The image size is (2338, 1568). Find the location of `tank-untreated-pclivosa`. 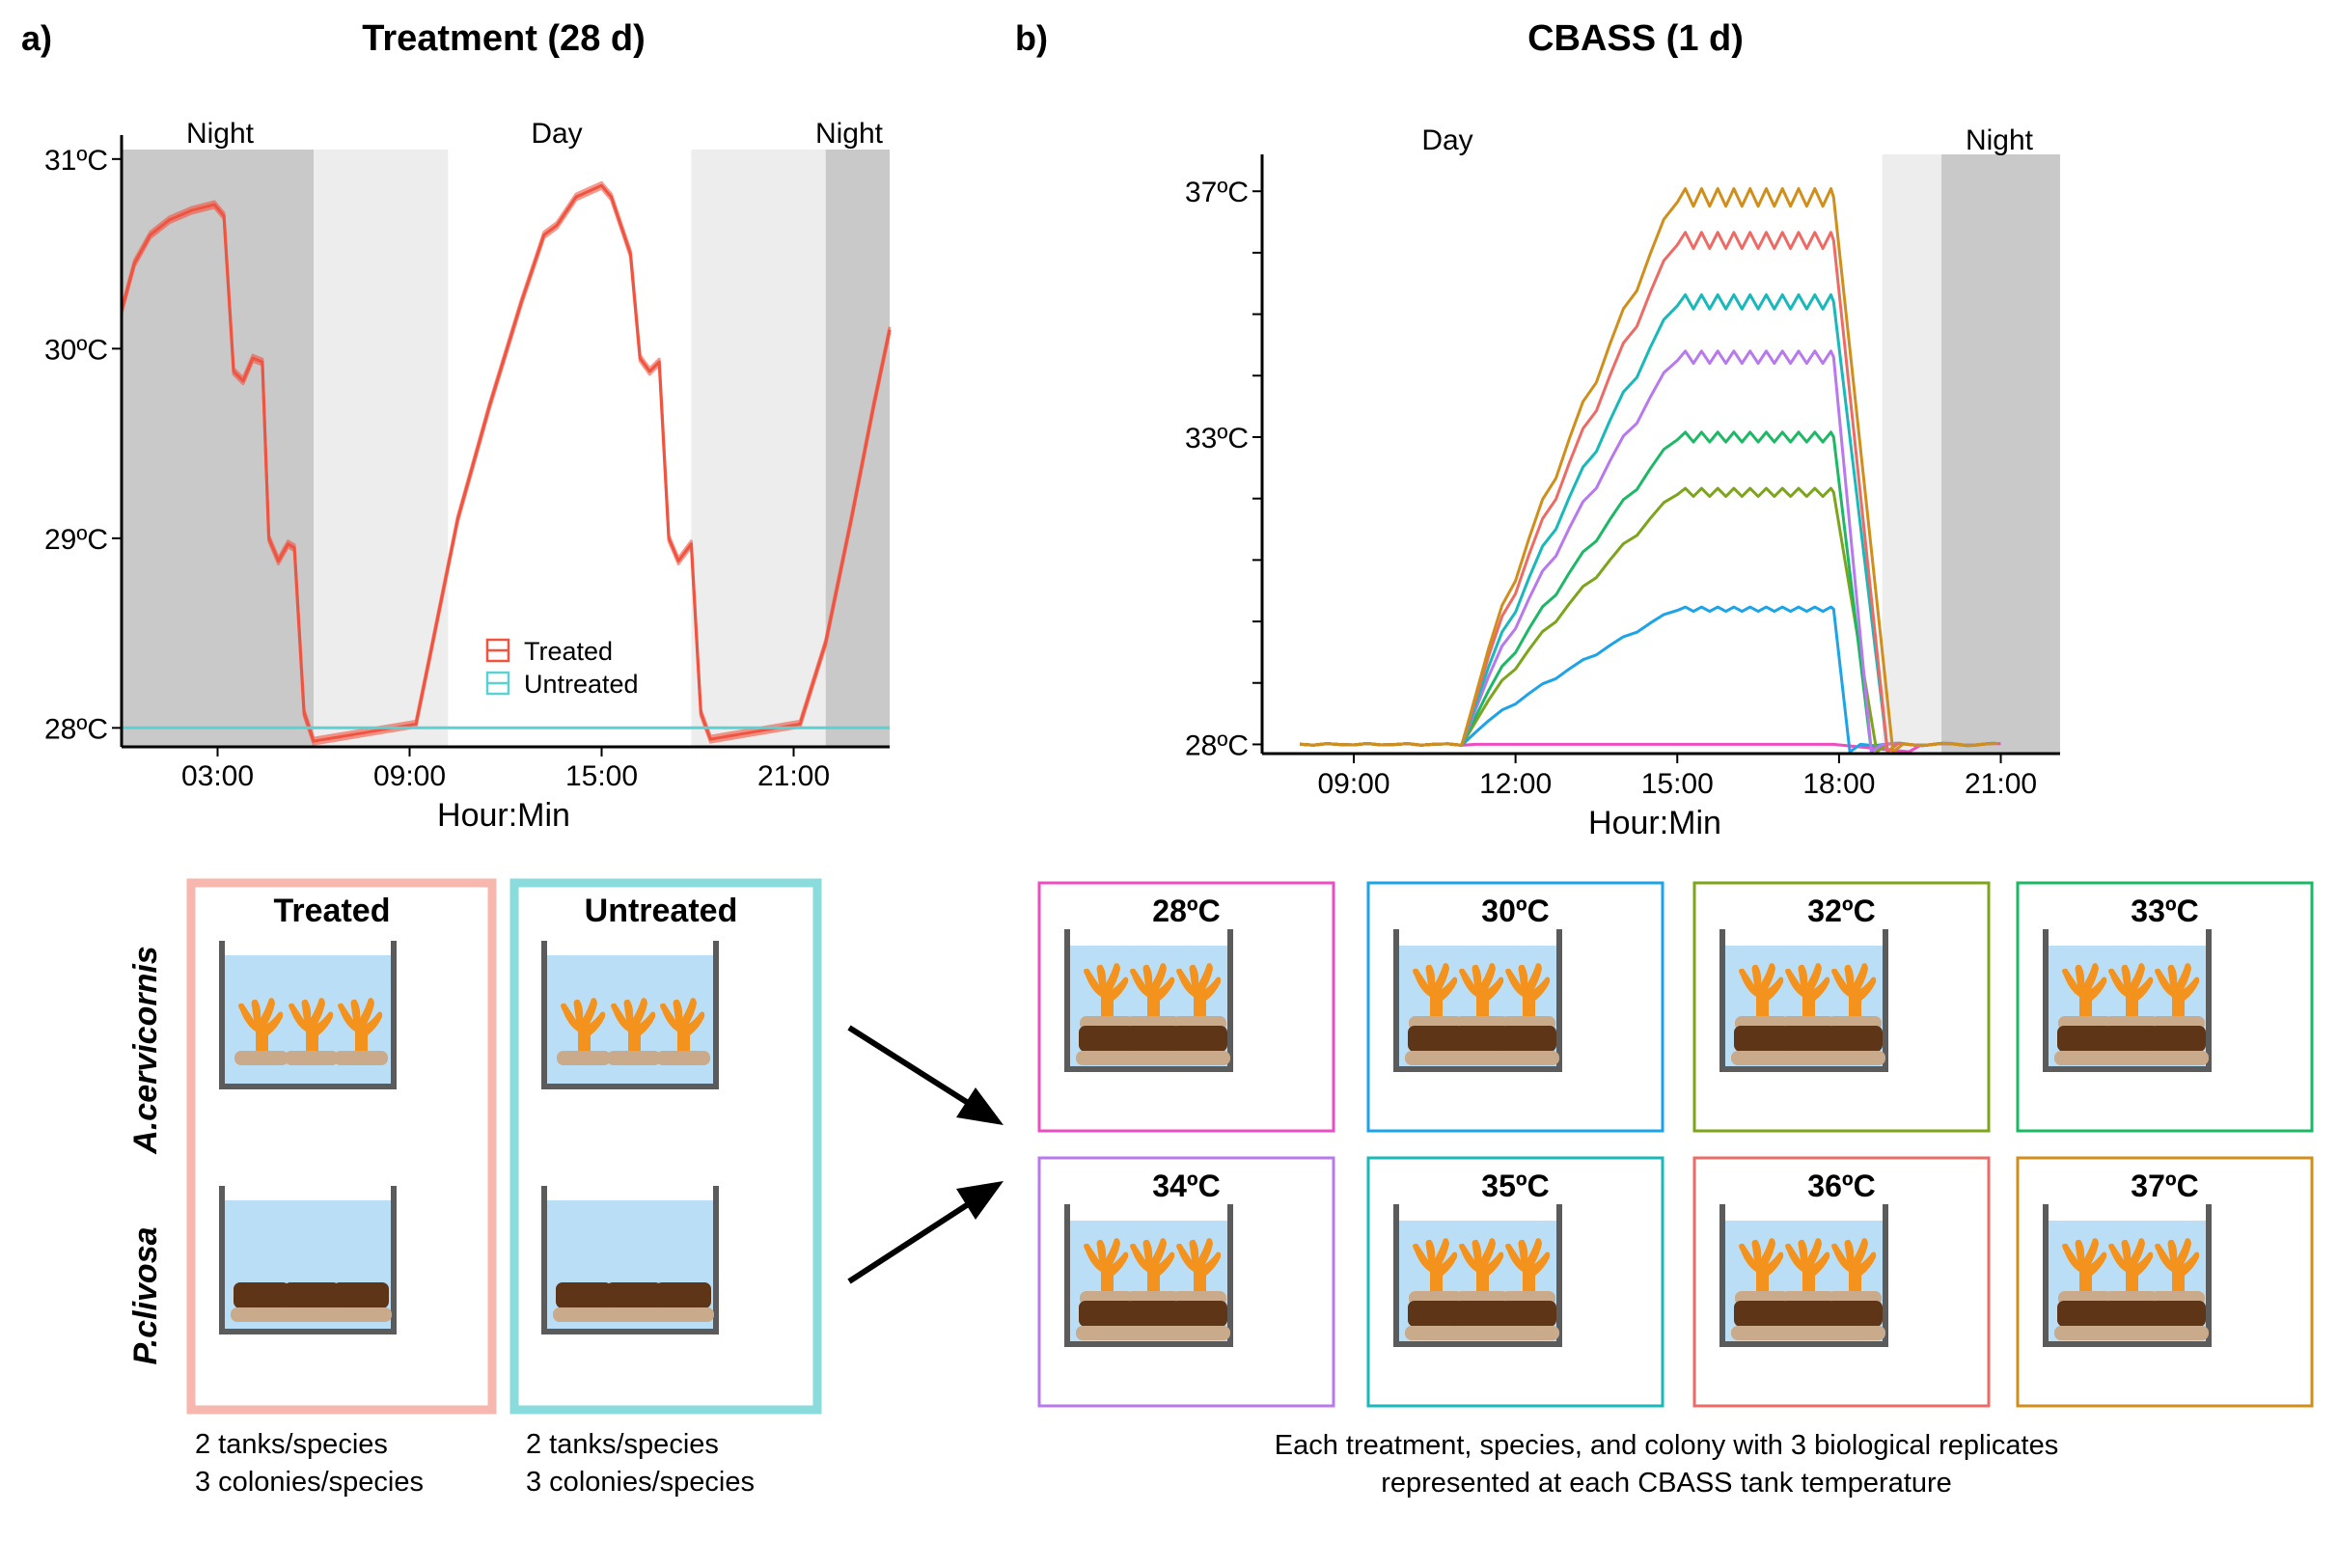

tank-untreated-pclivosa is located at coordinates (630, 1259).